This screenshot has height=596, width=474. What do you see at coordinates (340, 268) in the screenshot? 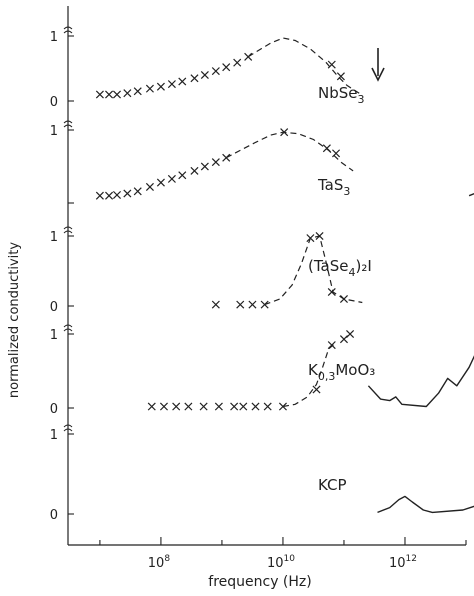
I see `material-label: (TaSe4)₂I` at bounding box center [340, 268].